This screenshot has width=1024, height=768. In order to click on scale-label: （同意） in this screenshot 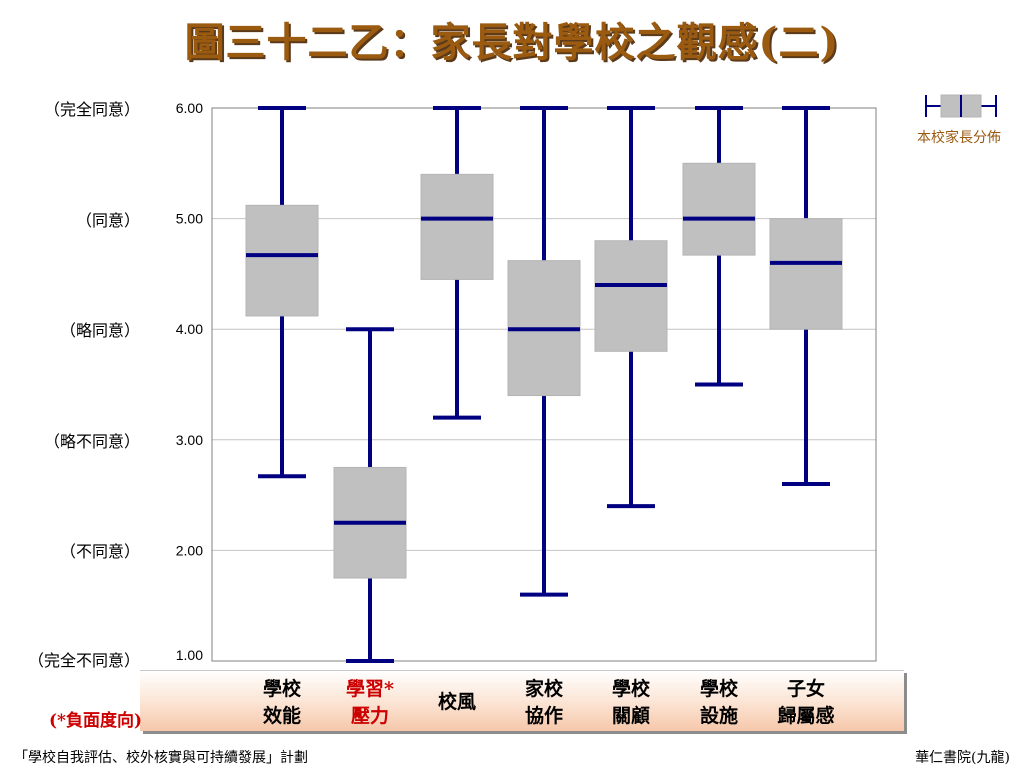, I will do `click(107, 220)`.